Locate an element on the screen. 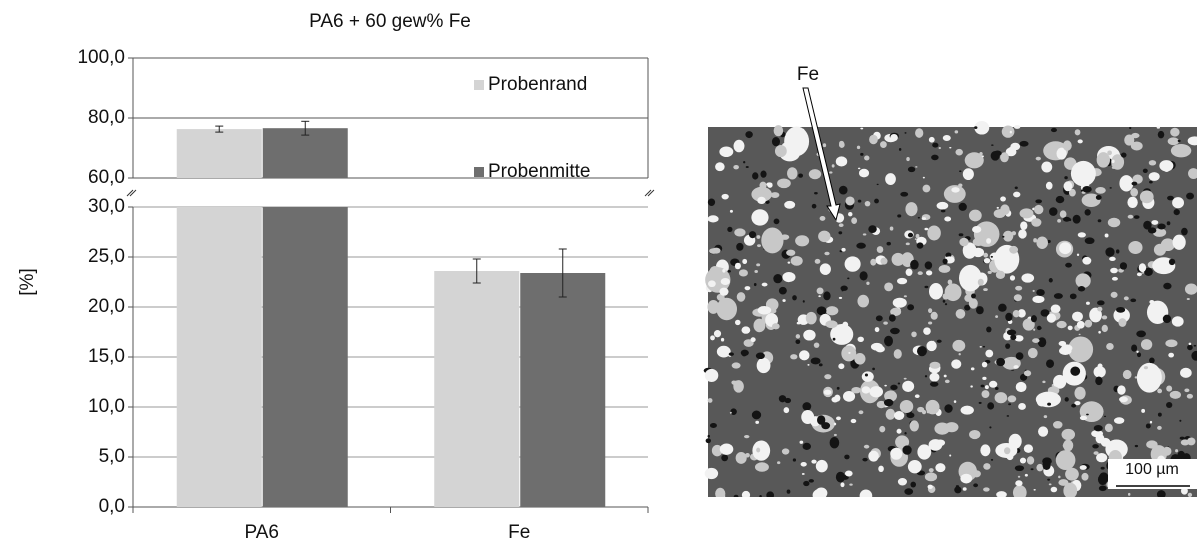  y-tick-label: 10,0 is located at coordinates (106, 406).